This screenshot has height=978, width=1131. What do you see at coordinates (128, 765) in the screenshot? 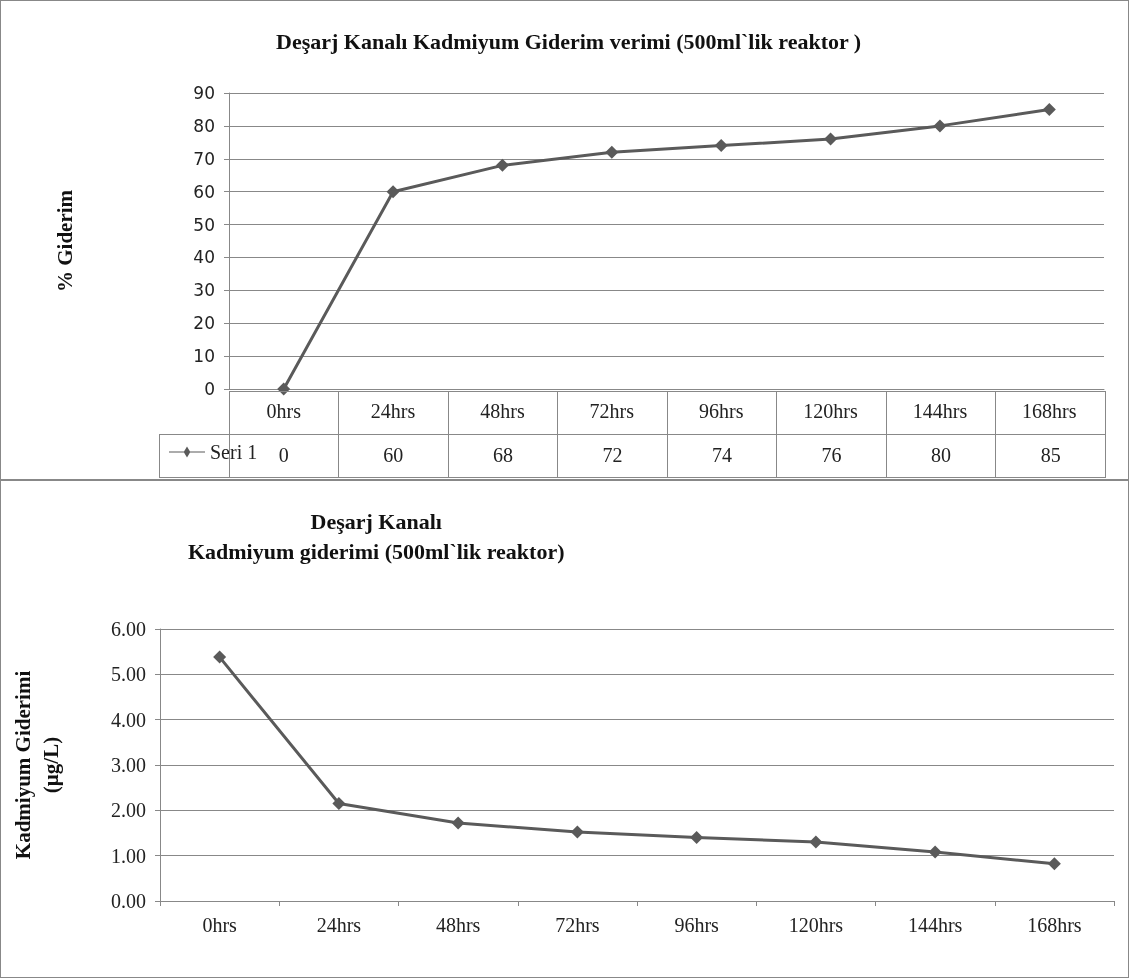
I see `y-tick-label: 3.00` at bounding box center [128, 765].